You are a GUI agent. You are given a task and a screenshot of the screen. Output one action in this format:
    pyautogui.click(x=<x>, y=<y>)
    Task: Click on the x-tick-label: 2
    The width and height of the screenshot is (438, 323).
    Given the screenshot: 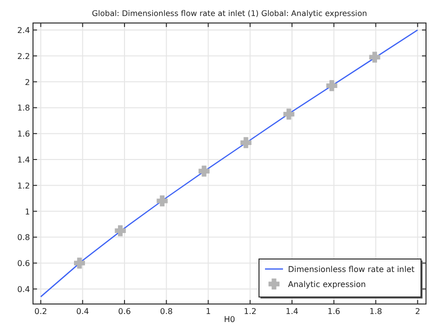 What is the action you would take?
    pyautogui.click(x=417, y=311)
    